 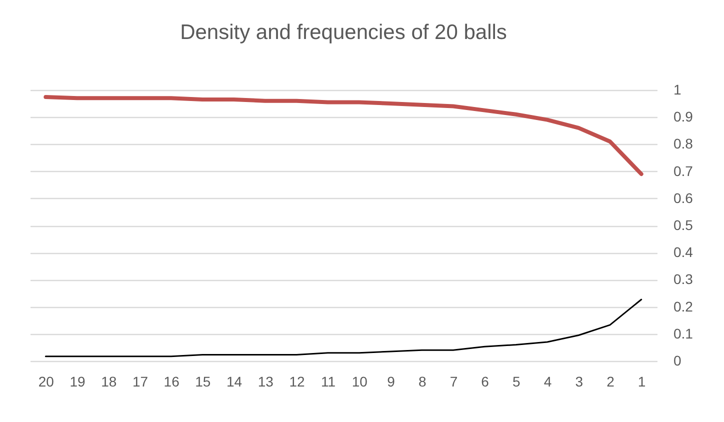 What do you see at coordinates (343, 32) in the screenshot?
I see `chart-title: Density and frequencies of 20 balls` at bounding box center [343, 32].